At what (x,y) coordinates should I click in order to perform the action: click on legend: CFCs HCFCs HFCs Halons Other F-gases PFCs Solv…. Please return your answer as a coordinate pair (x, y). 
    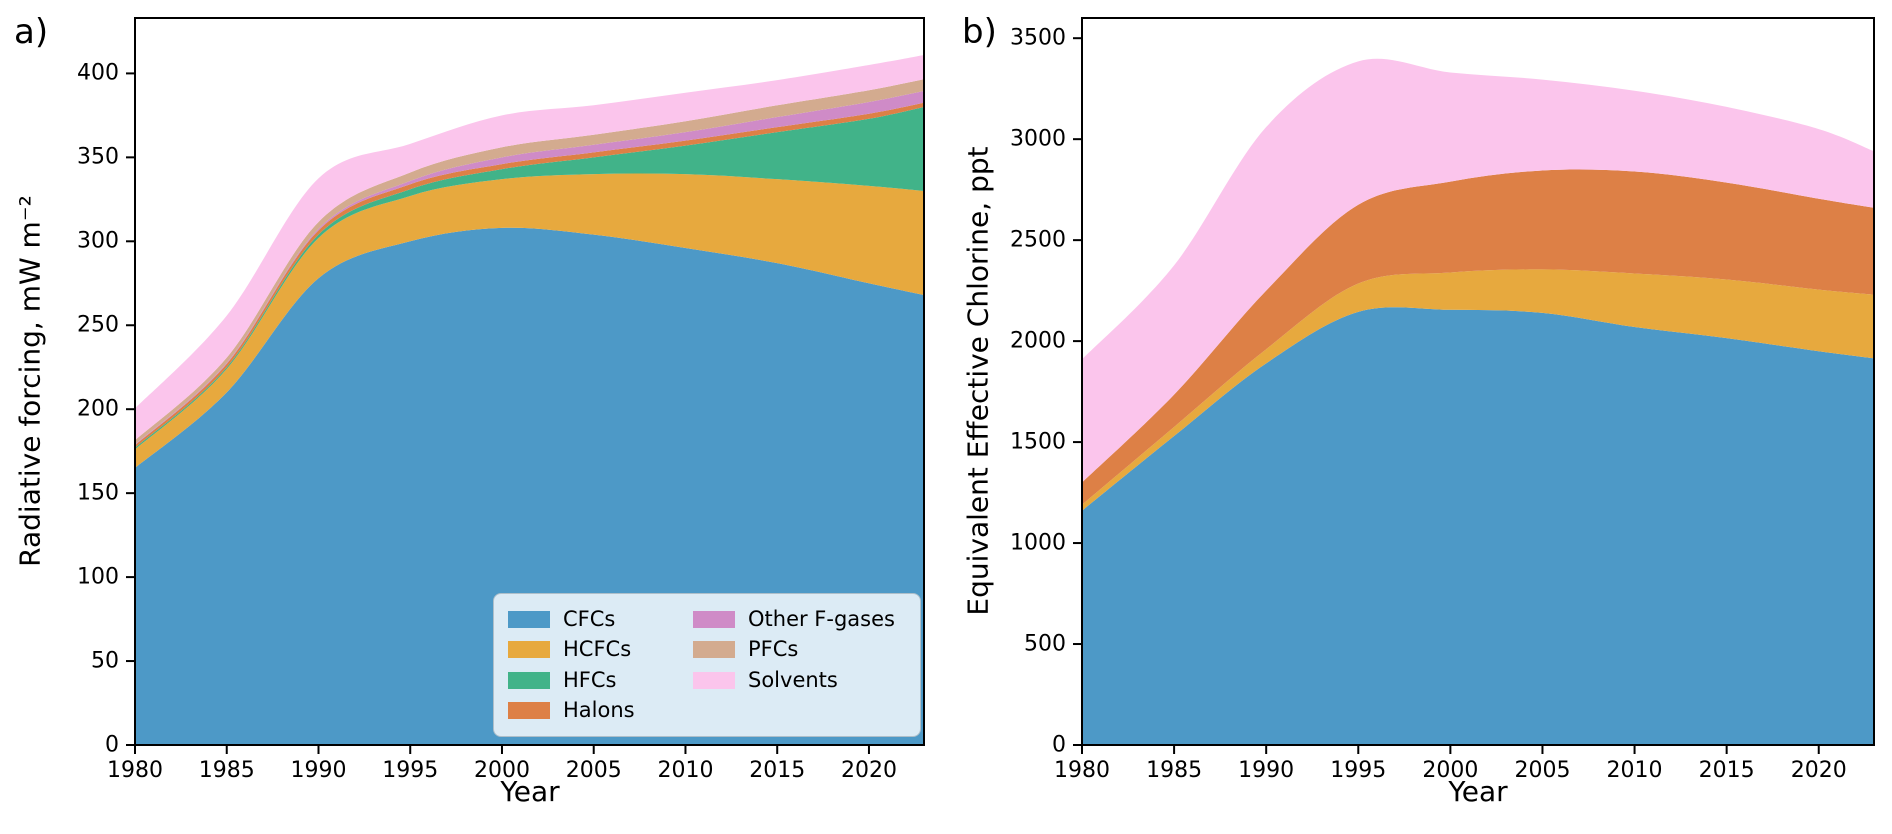
    Looking at the image, I should click on (707, 665).